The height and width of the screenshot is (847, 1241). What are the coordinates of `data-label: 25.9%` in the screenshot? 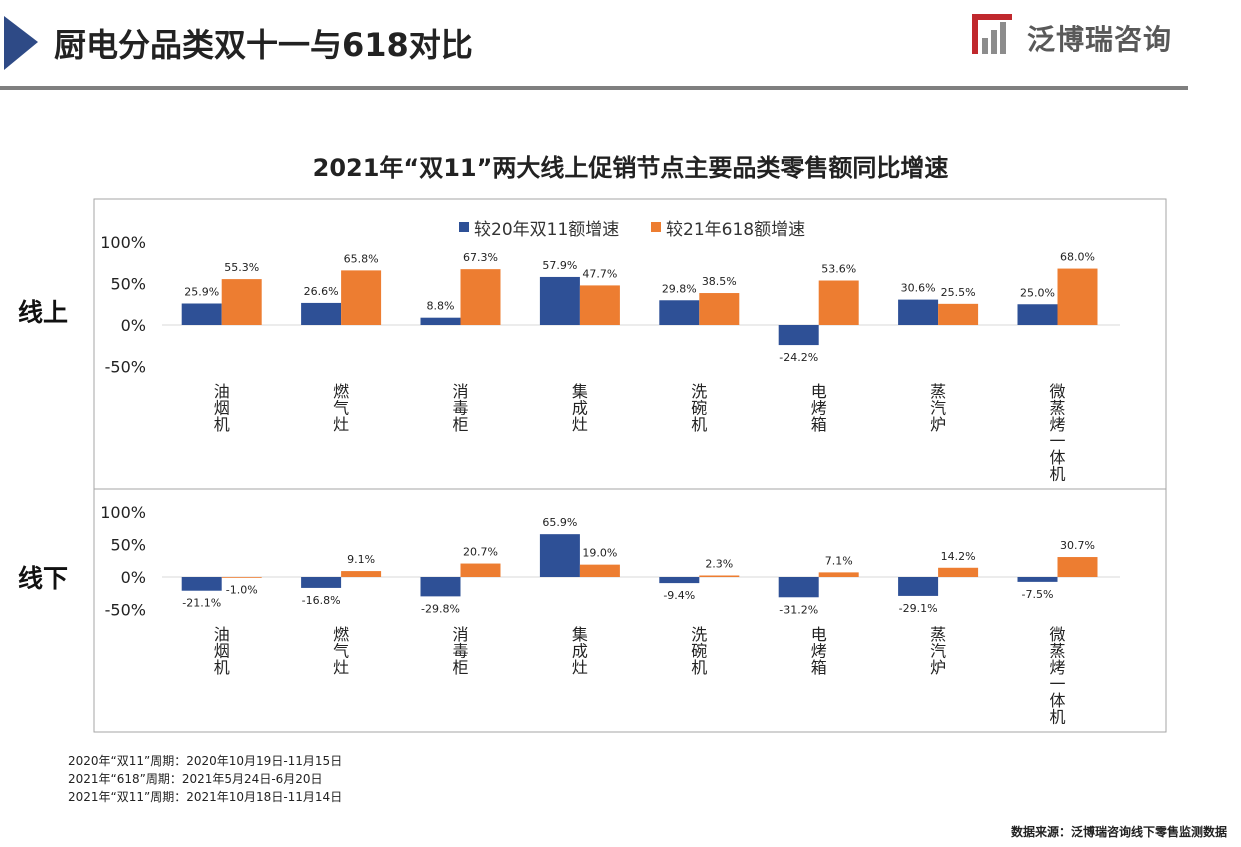 It's located at (201, 292).